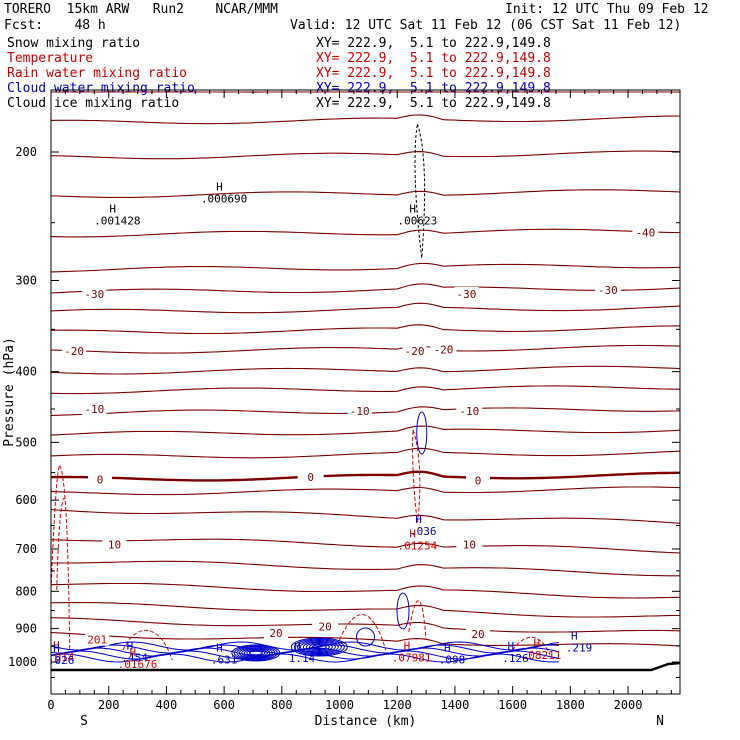 Image resolution: width=740 pixels, height=740 pixels. What do you see at coordinates (628, 705) in the screenshot?
I see `x-tick-label: 2000` at bounding box center [628, 705].